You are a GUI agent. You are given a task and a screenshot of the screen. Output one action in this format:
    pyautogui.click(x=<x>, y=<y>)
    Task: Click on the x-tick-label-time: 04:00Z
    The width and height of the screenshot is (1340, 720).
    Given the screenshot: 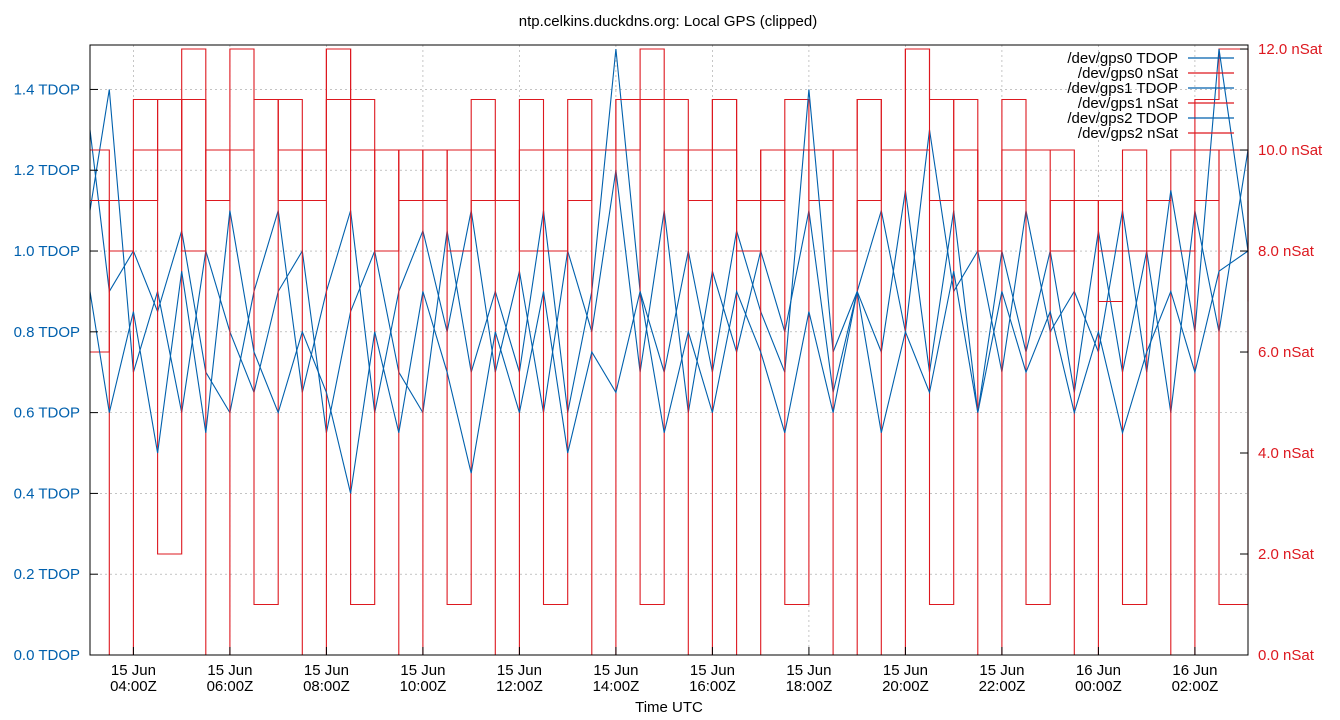 What is the action you would take?
    pyautogui.click(x=133, y=686)
    